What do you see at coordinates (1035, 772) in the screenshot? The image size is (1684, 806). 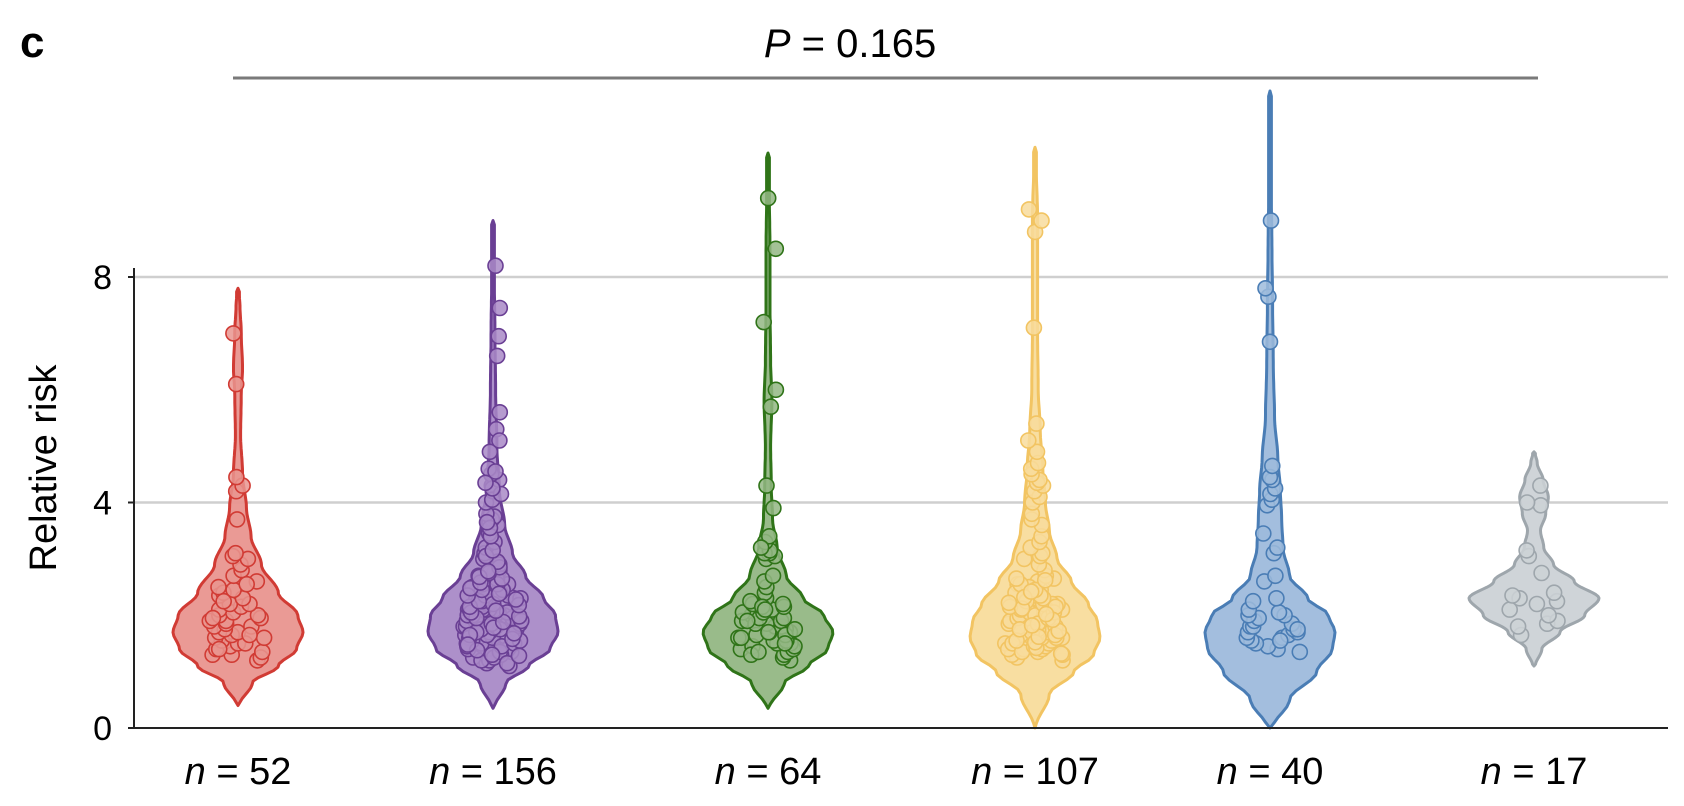 I see `n-label-4: n = 107` at bounding box center [1035, 772].